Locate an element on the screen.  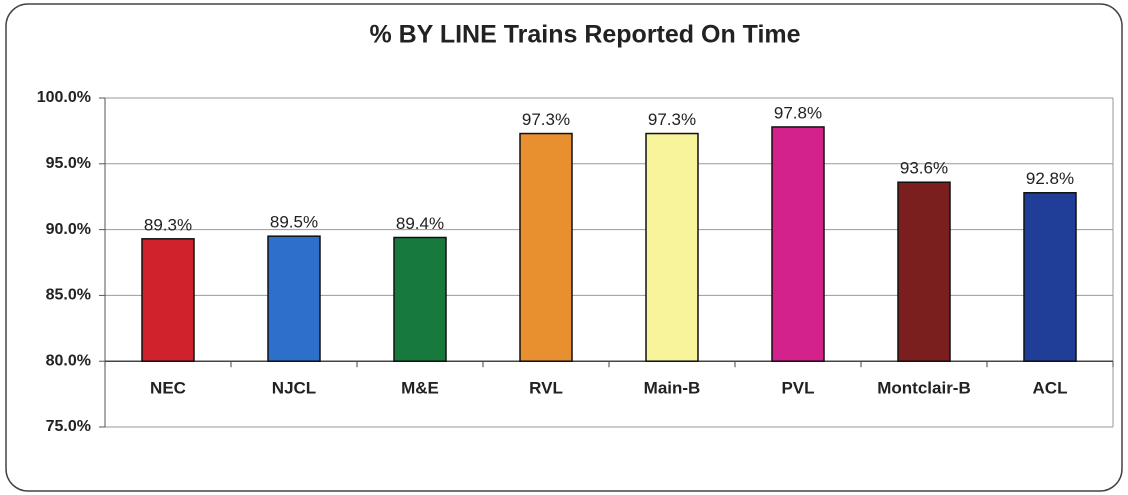
data-label: 97.8% is located at coordinates (798, 112).